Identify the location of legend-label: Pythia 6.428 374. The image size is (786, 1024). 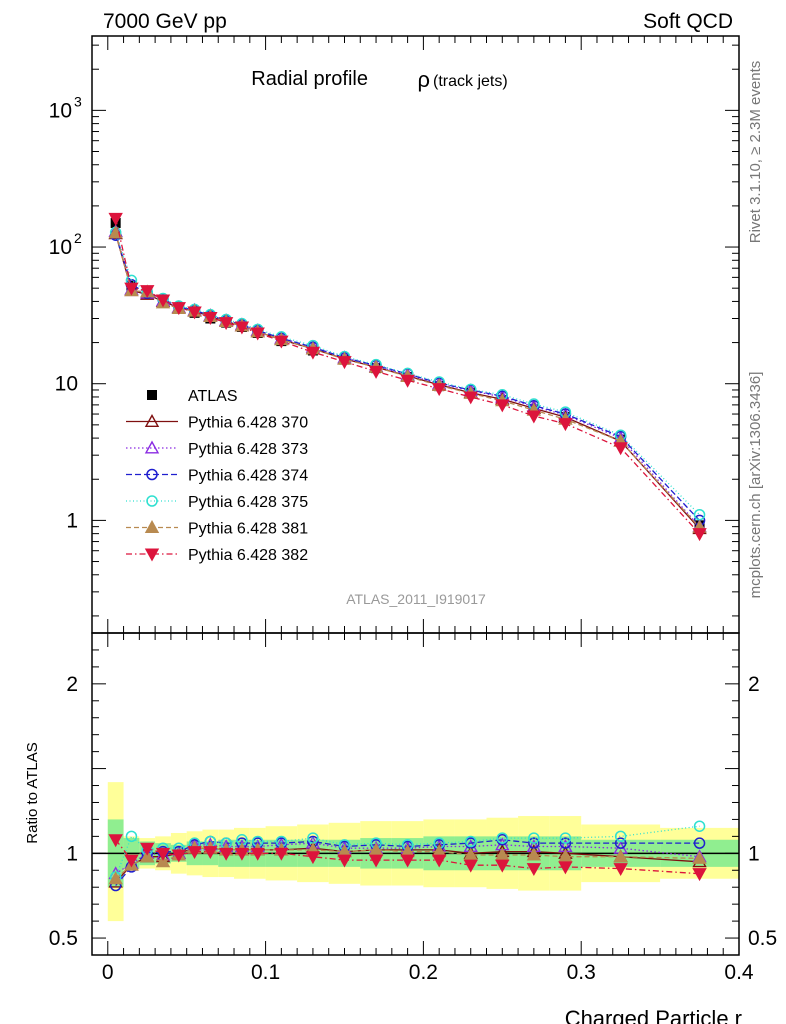
(248, 476).